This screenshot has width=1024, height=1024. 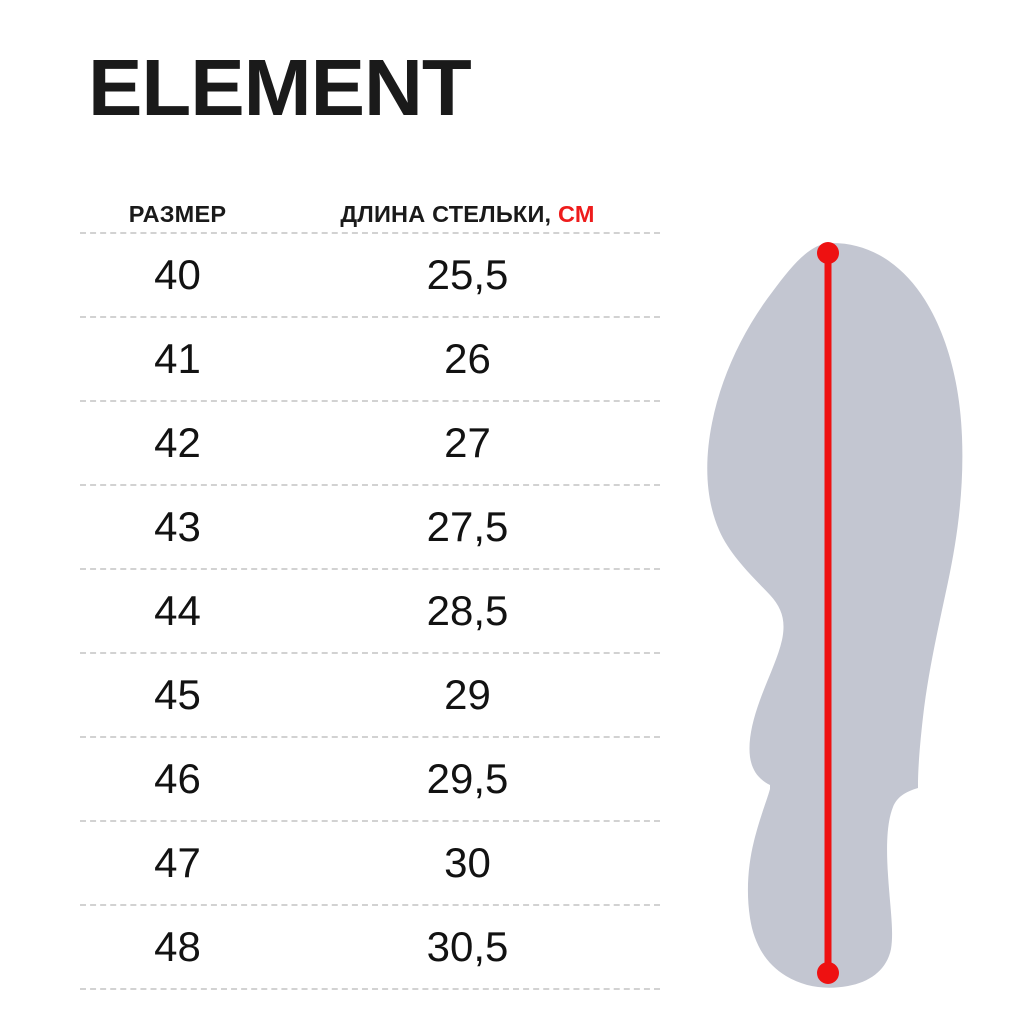 I want to click on cell-insole-length: 27, so click(x=467, y=442).